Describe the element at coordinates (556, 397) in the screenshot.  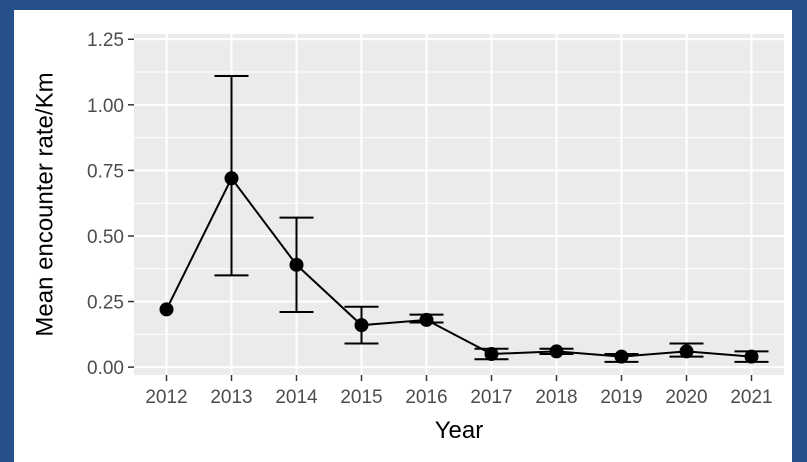
I see `x-tick-label: 2018` at that location.